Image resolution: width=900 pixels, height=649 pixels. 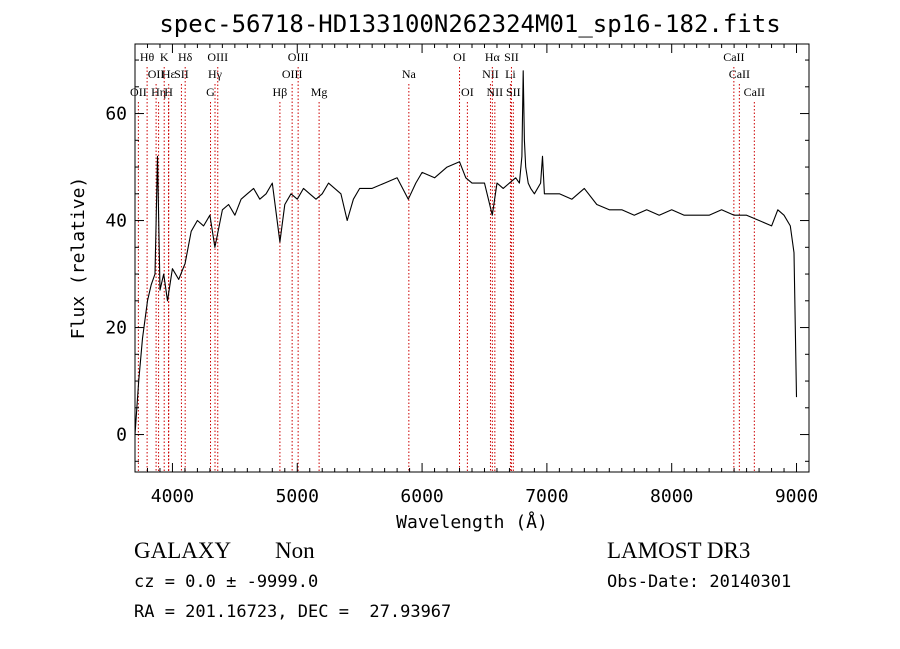 I want to click on line-marker-label: K, so click(x=164, y=57).